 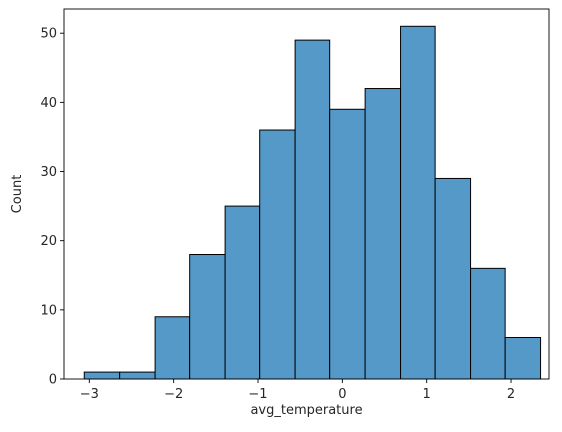 I want to click on y-axis-ticks: 0 10 20 30 40 50, so click(x=52, y=207).